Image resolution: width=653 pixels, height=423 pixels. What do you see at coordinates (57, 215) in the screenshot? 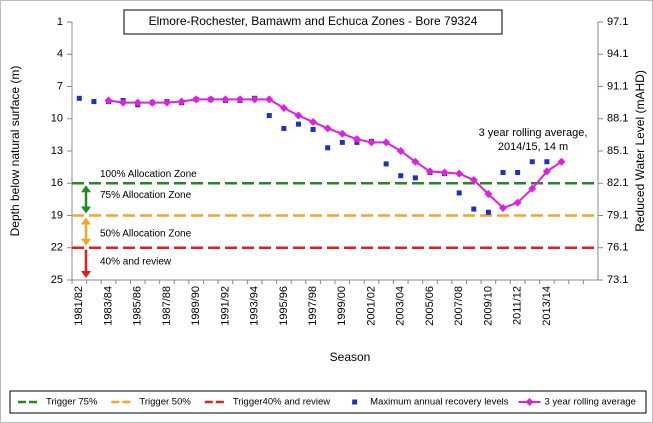
I see `y-tick-label: 19` at bounding box center [57, 215].